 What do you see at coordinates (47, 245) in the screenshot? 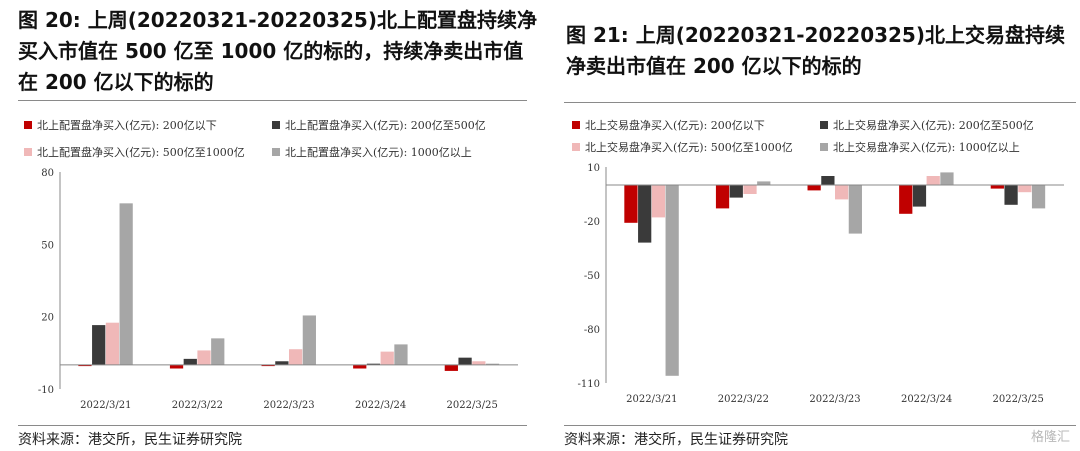
I see `y-tick-label-0-2: 50` at bounding box center [47, 245].